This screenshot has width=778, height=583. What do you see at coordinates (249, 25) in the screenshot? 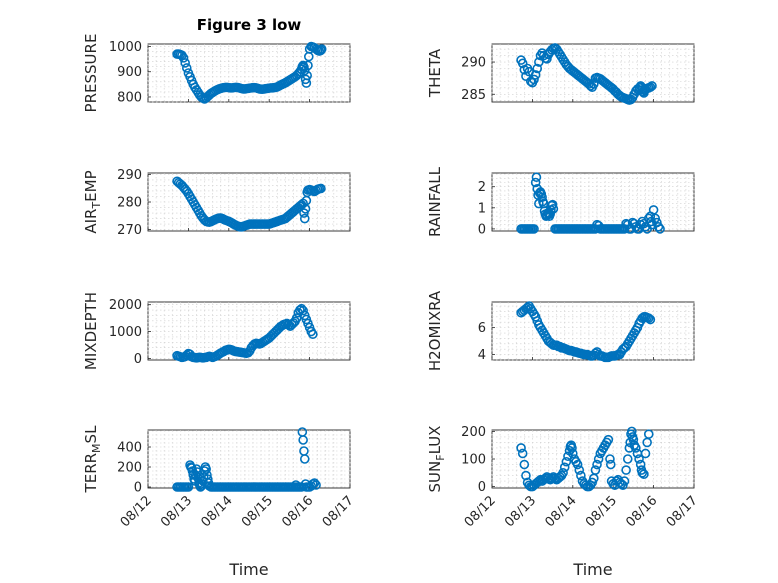
I see `figure-title: Figure 3 low` at bounding box center [249, 25].